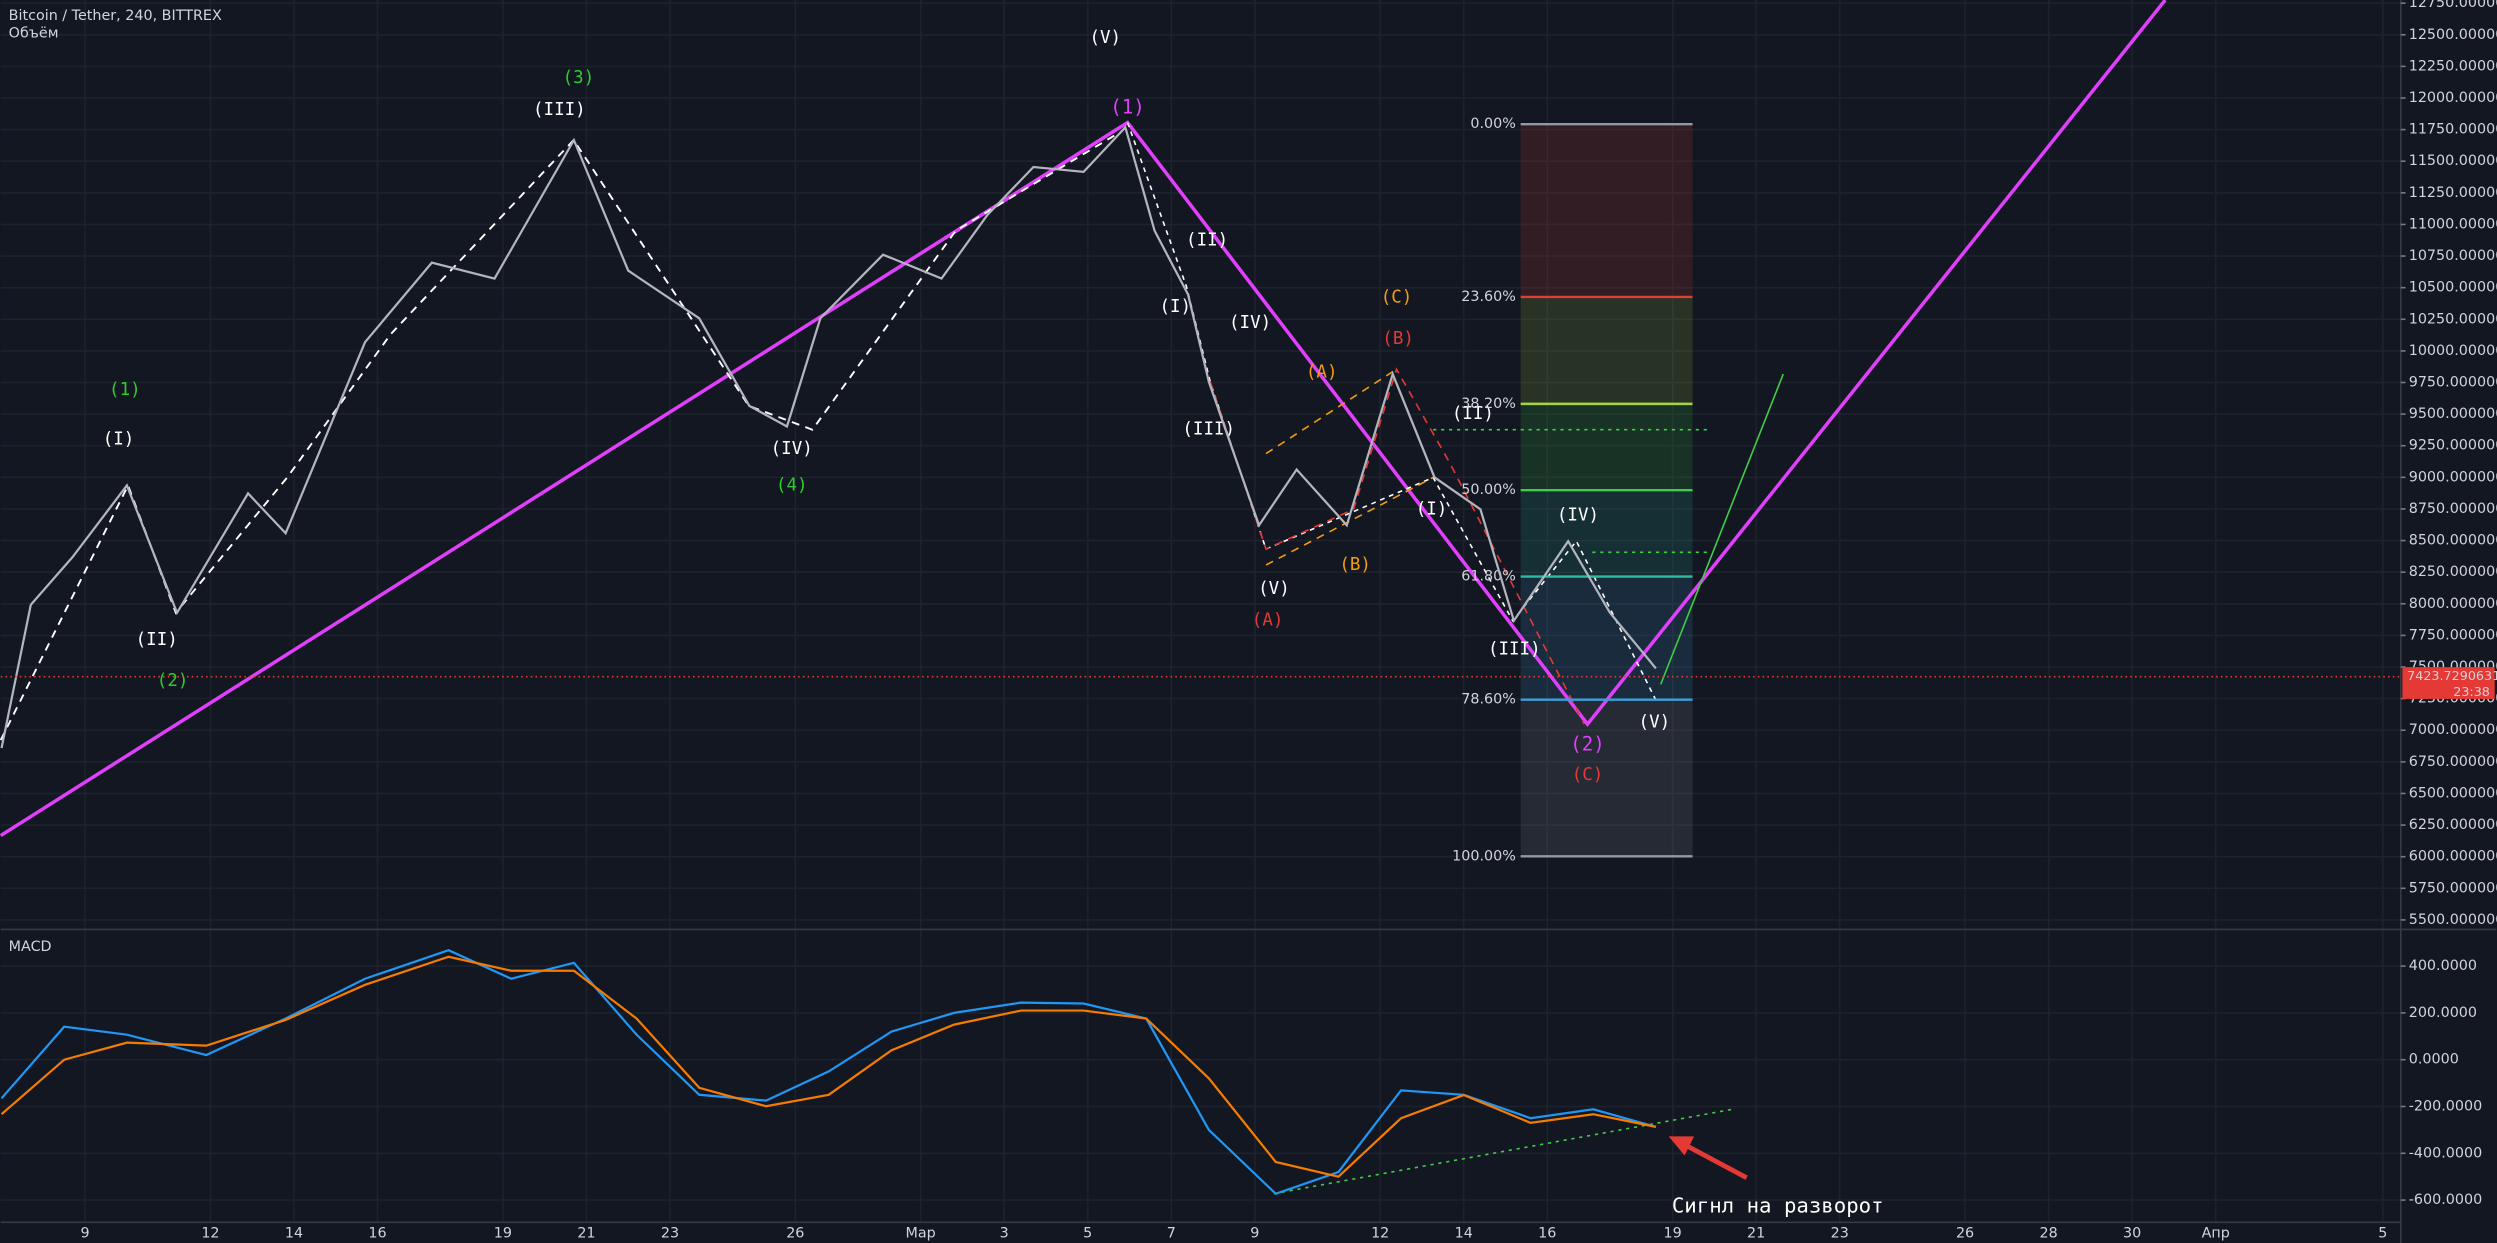  Describe the element at coordinates (1171, 1233) in the screenshot. I see `x-tick-label: 7` at that location.